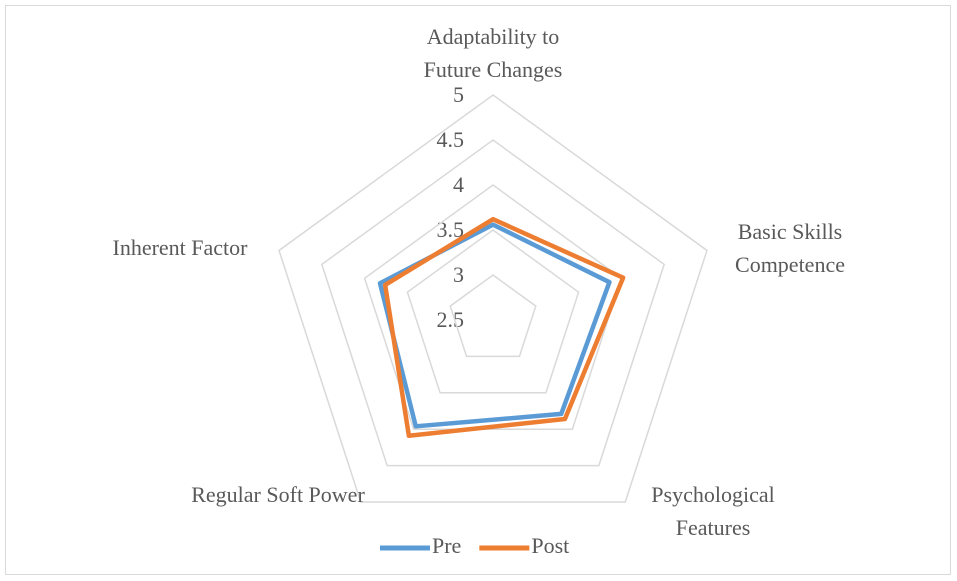  What do you see at coordinates (458, 274) in the screenshot?
I see `r-tick-label: 3` at bounding box center [458, 274].